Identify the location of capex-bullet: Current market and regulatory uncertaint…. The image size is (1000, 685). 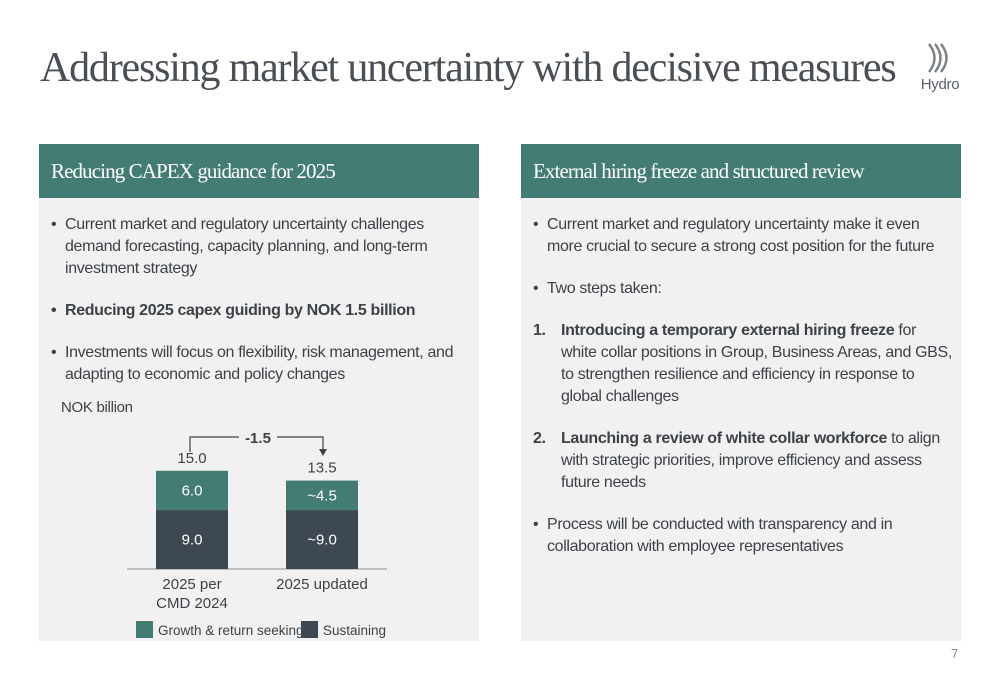
(262, 247).